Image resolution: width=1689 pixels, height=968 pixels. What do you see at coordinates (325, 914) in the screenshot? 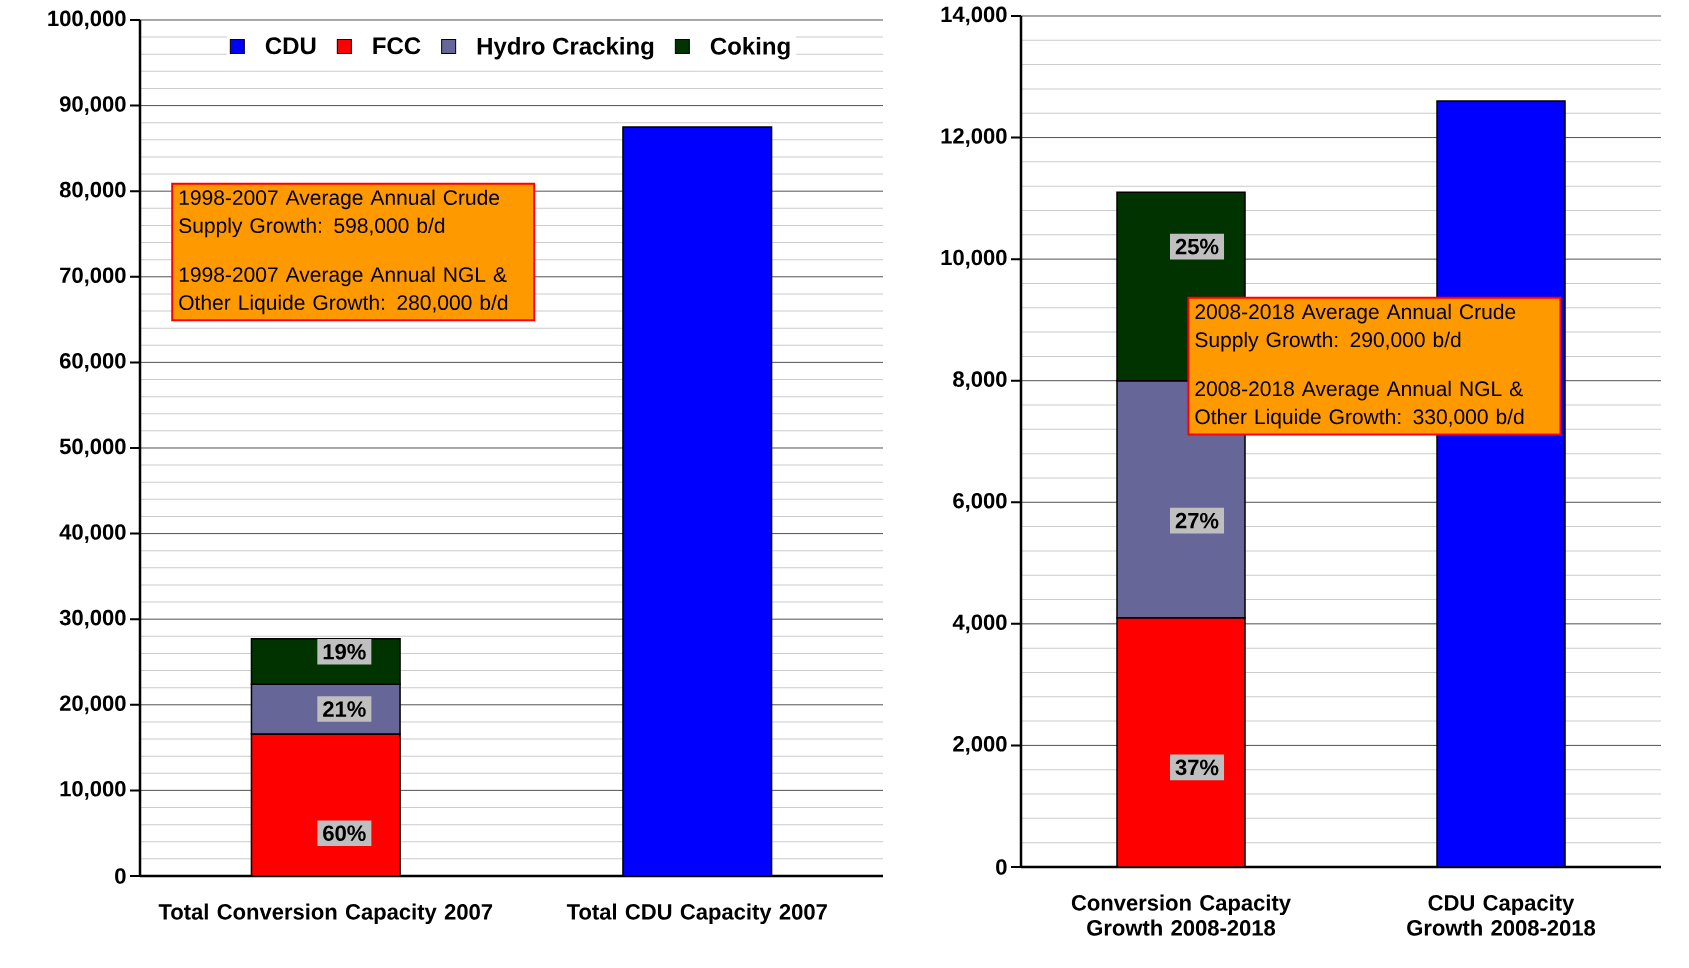
I see `x-tick-label: Total Conversion Capacity 2007` at bounding box center [325, 914].